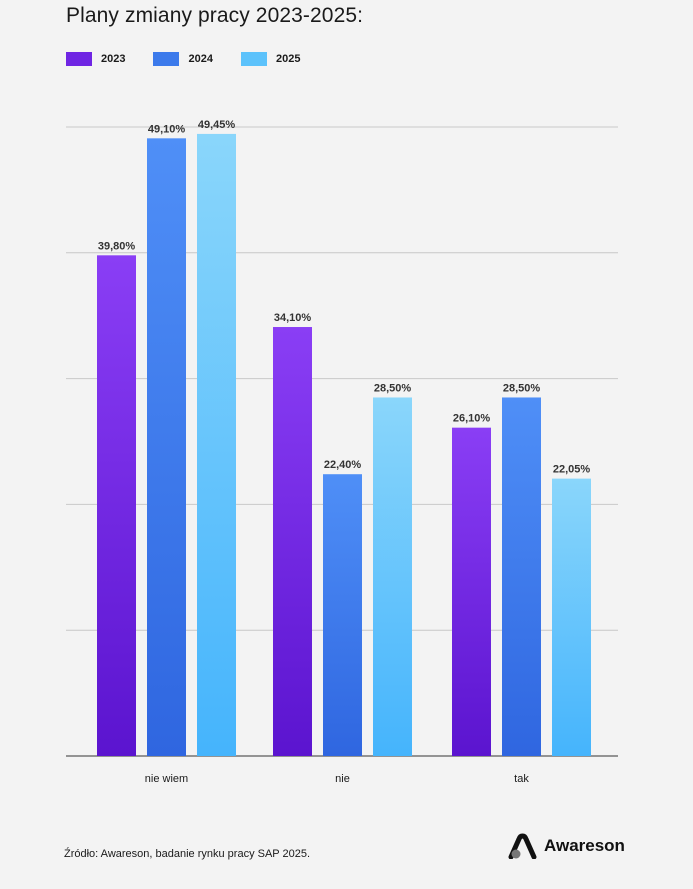  I want to click on bar-value-label: 49,45%, so click(217, 125).